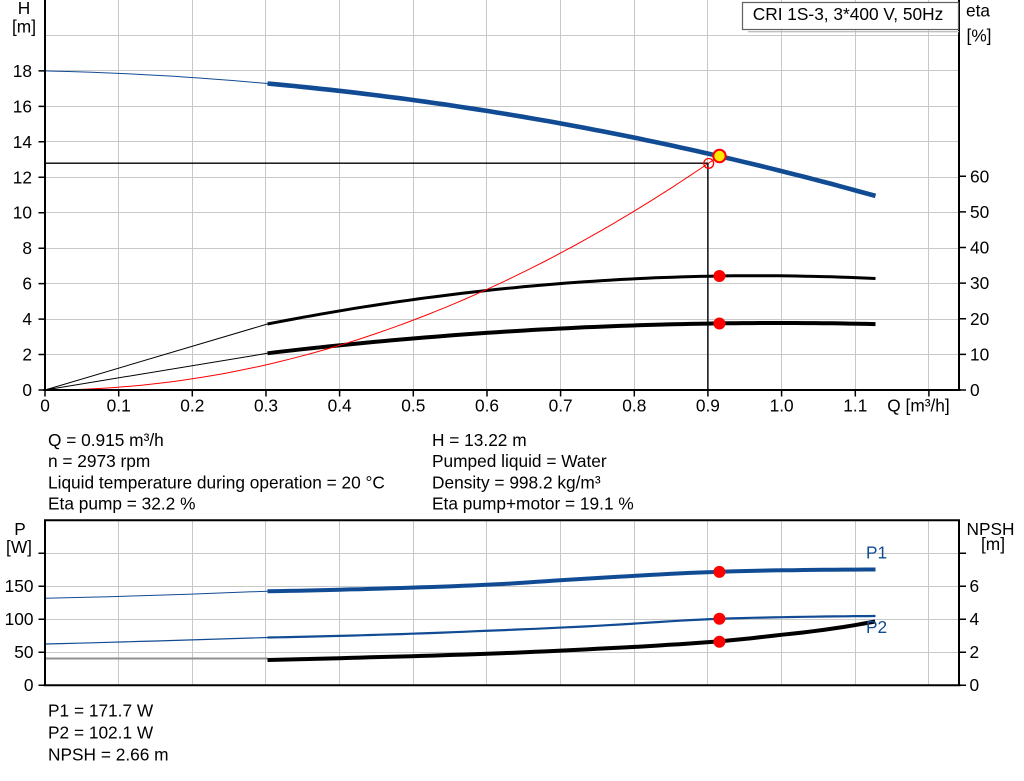 The image size is (1024, 781). I want to click on svg-text: Pumped liquid = Water, so click(519, 461).